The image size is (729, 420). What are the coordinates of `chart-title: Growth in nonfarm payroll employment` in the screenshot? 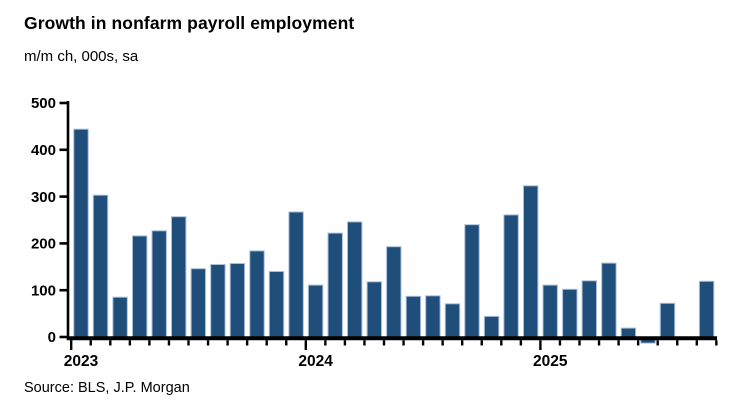 It's located at (189, 23).